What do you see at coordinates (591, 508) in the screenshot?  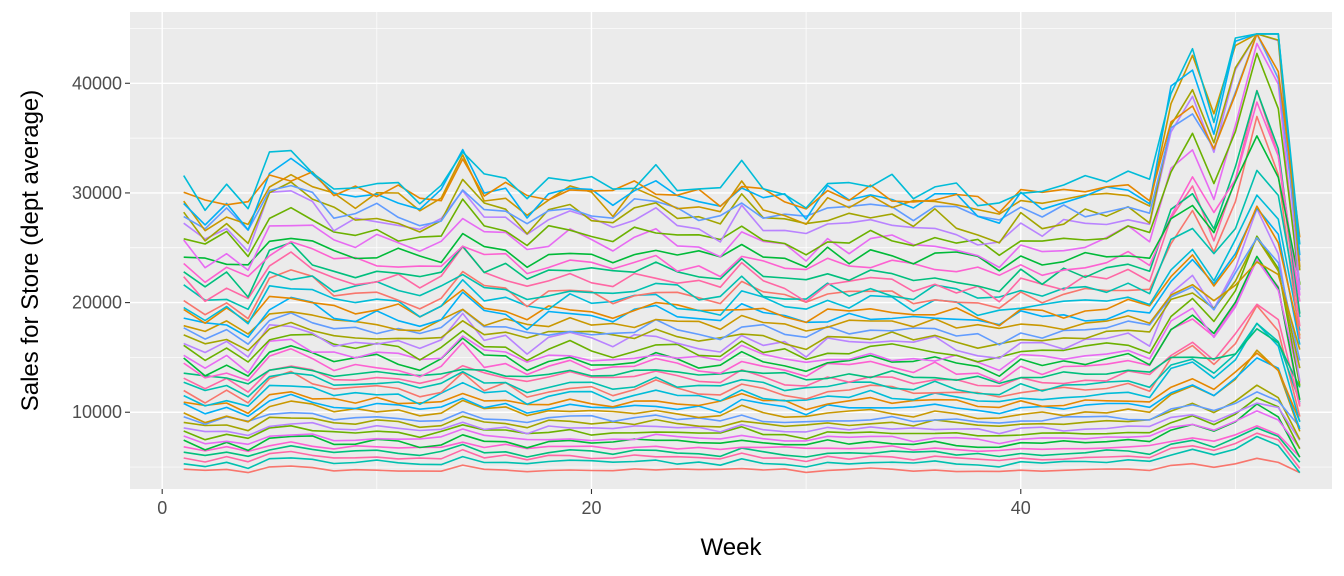 I see `x-tick-label: 20` at bounding box center [591, 508].